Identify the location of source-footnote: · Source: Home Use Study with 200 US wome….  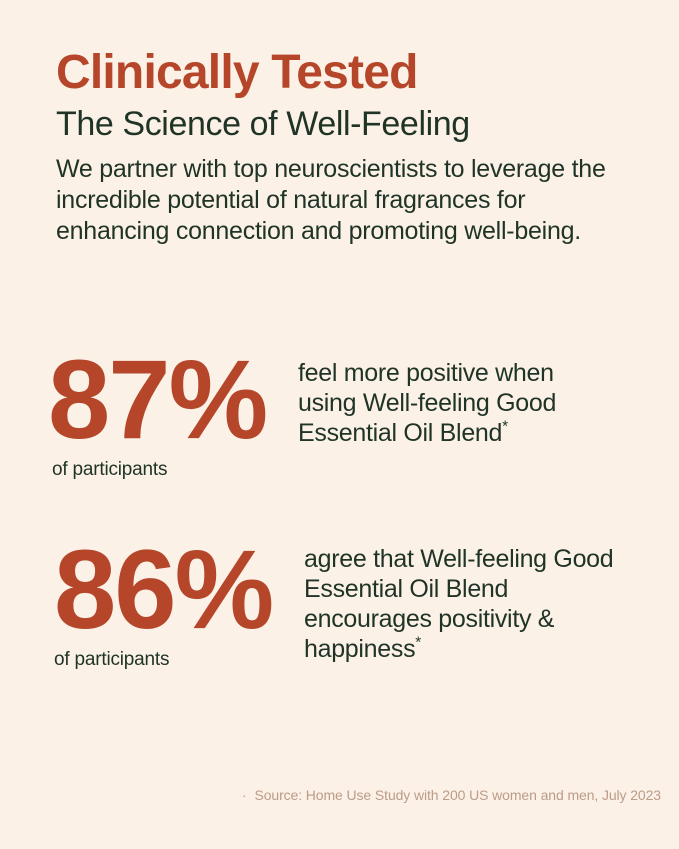
(339, 795).